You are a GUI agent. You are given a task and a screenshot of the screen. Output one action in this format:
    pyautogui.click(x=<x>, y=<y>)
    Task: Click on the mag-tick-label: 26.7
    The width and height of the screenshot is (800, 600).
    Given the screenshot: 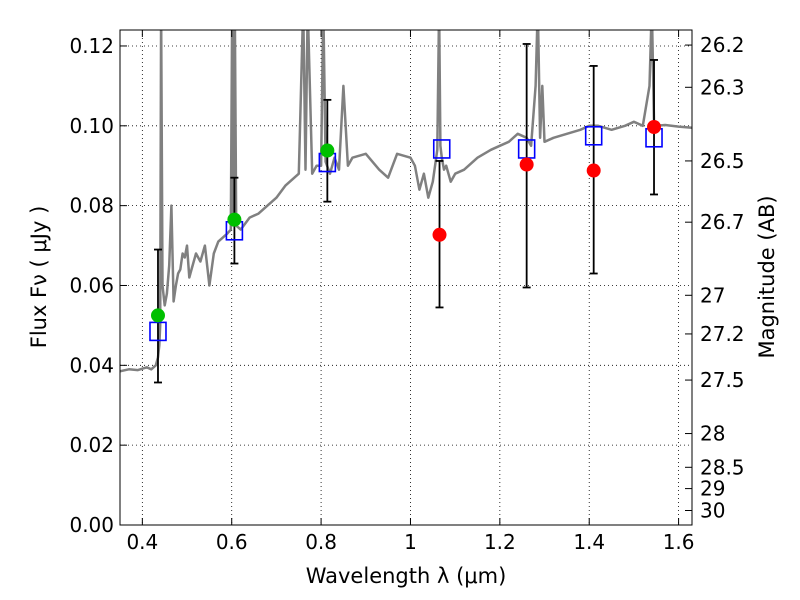 What is the action you would take?
    pyautogui.click(x=722, y=222)
    